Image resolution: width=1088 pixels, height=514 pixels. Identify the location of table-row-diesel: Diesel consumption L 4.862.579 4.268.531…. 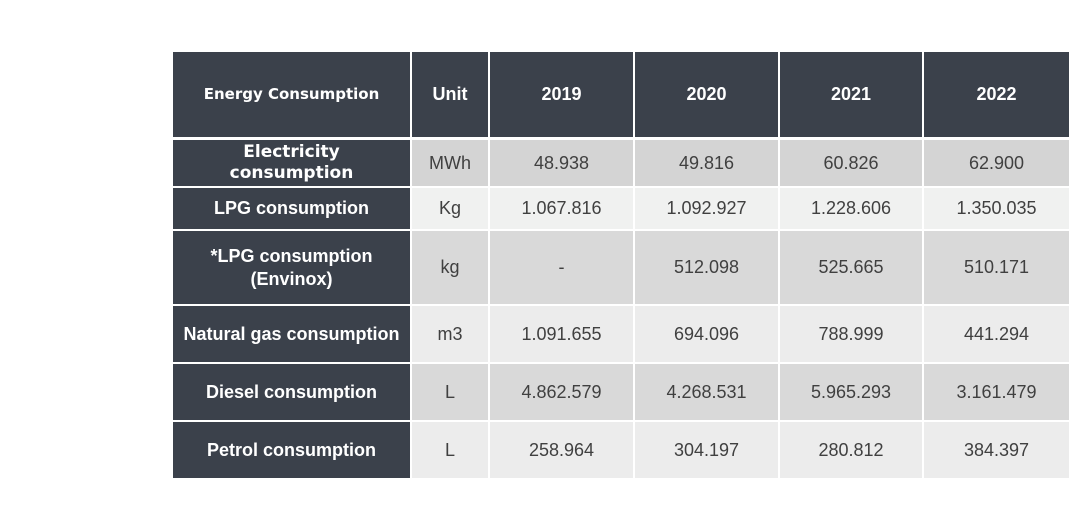
(621, 393).